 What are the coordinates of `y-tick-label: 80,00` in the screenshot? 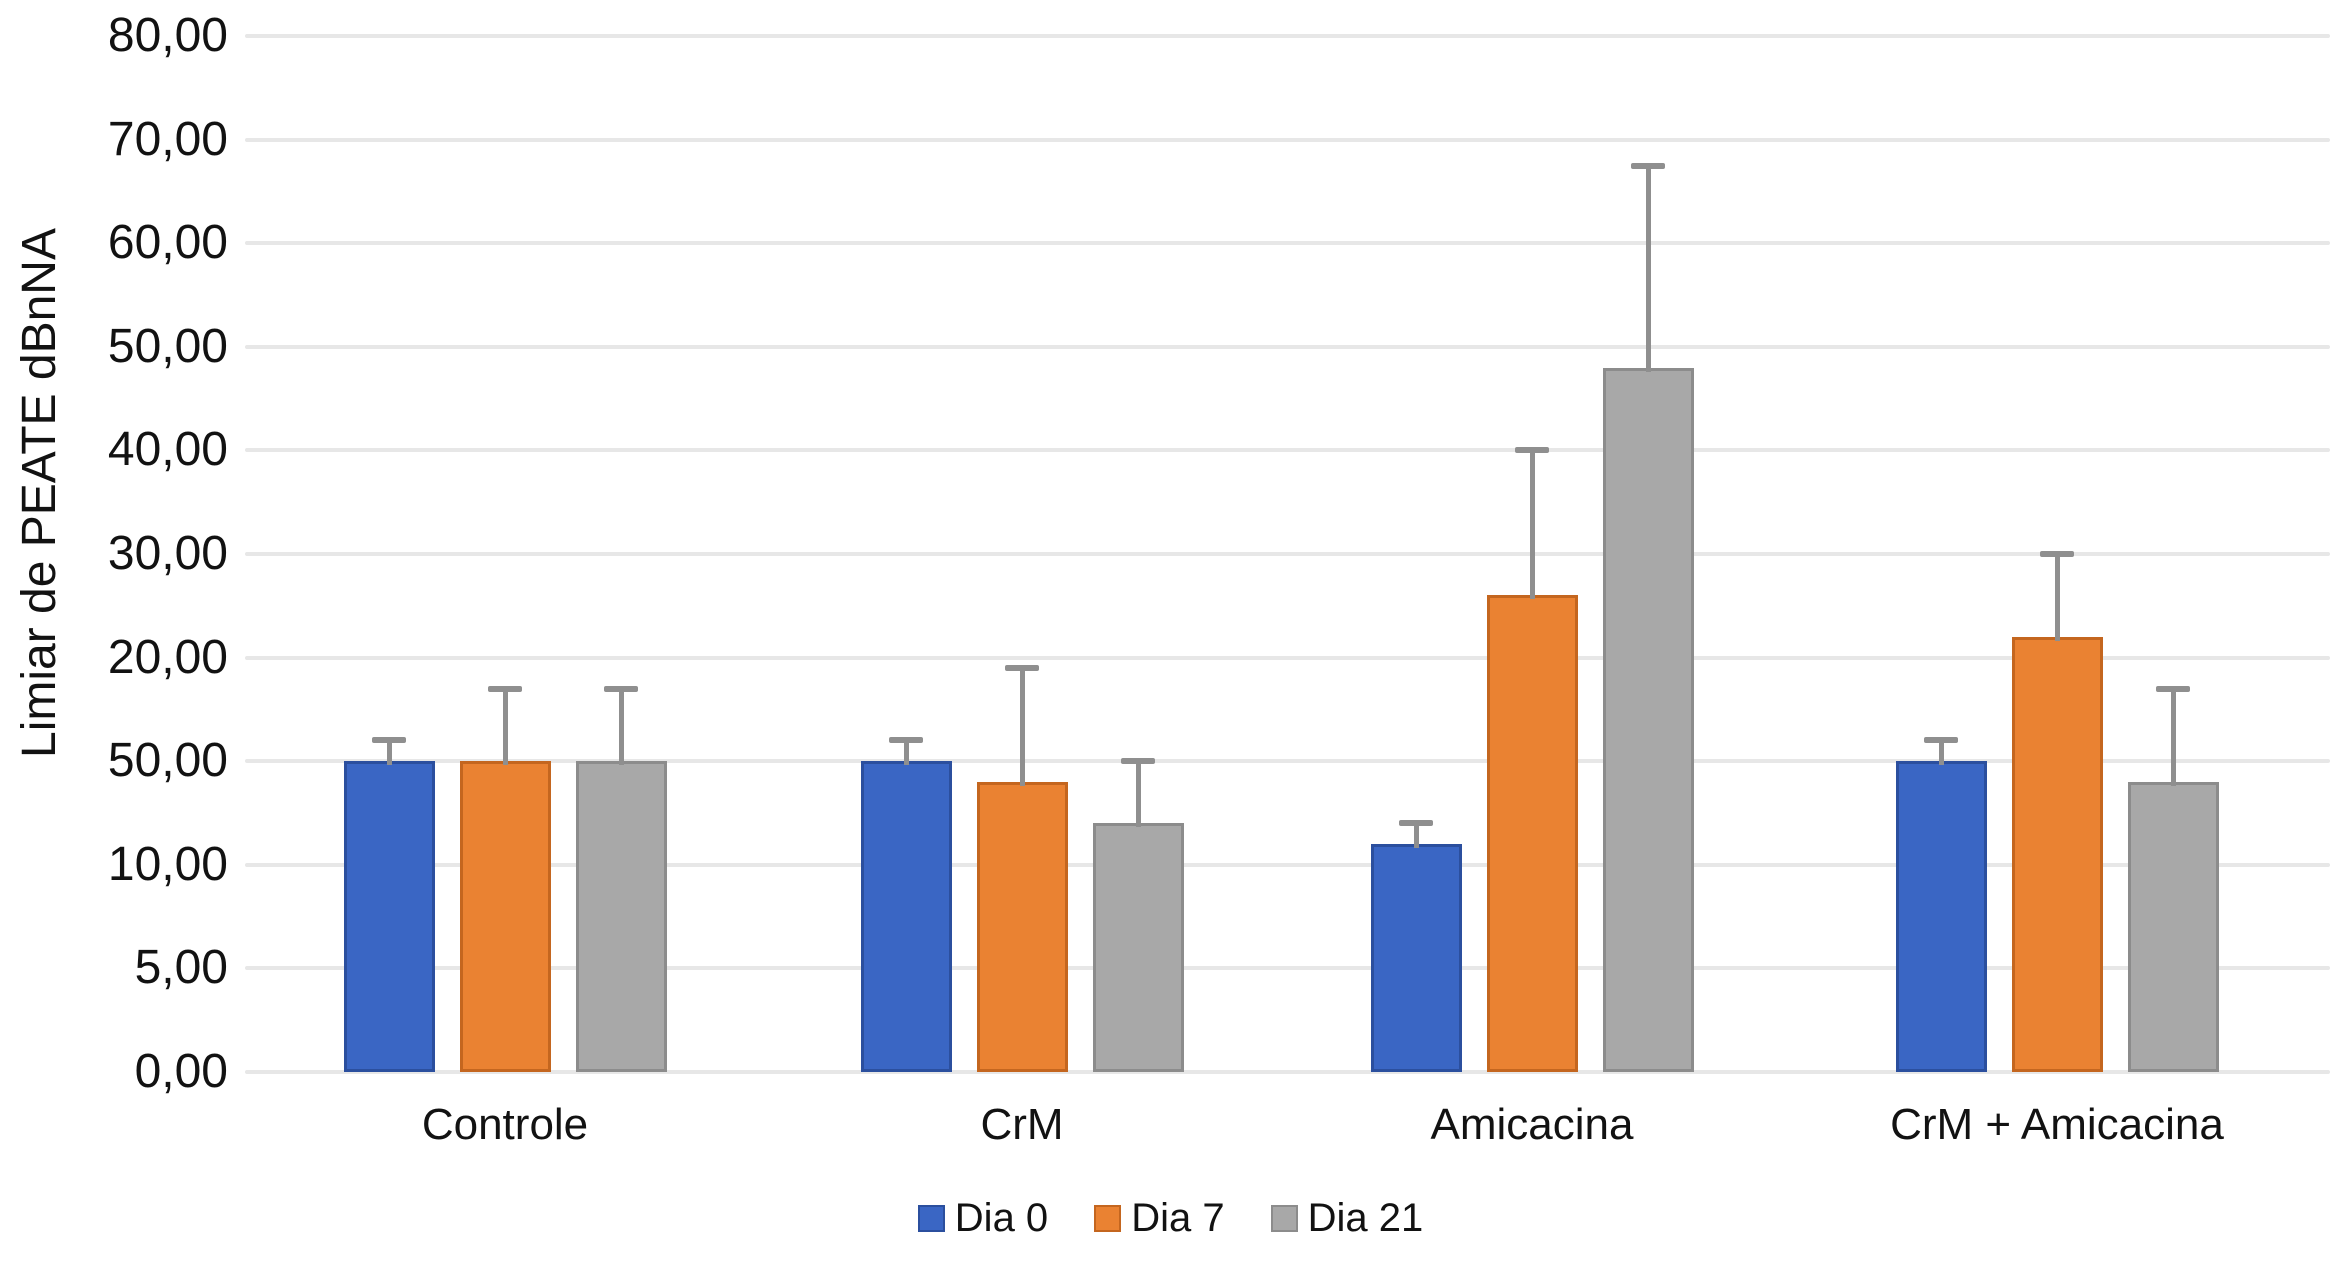 It's located at (167, 35).